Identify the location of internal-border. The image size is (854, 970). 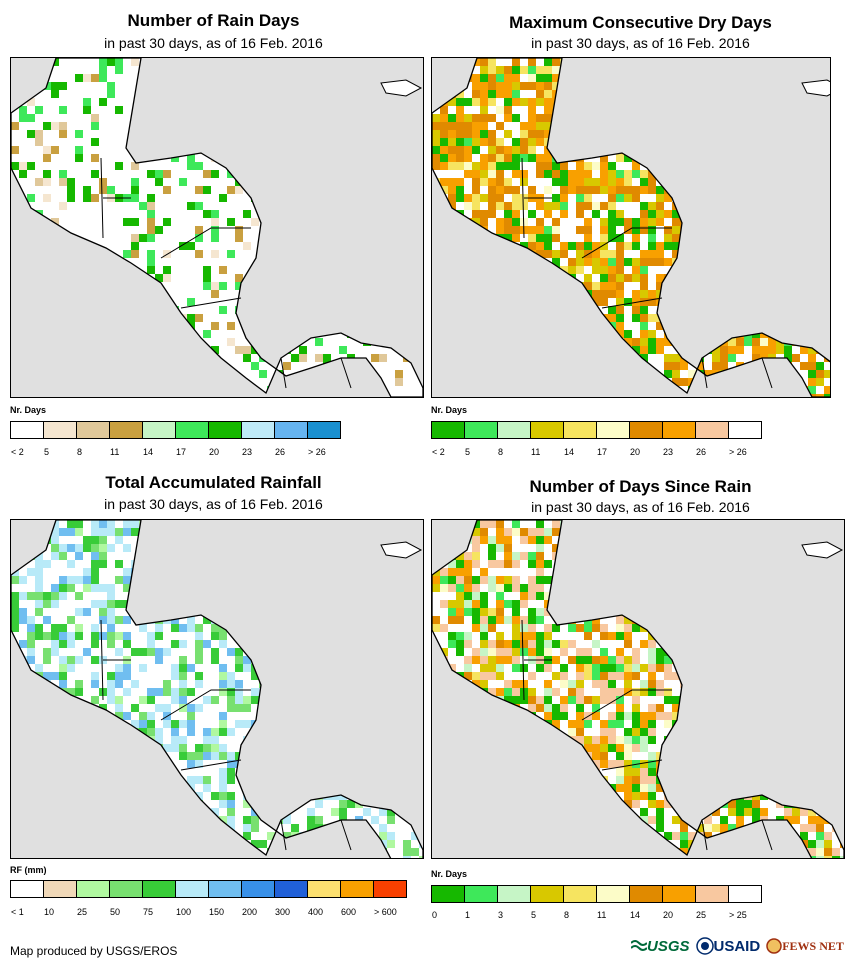
(205, 243).